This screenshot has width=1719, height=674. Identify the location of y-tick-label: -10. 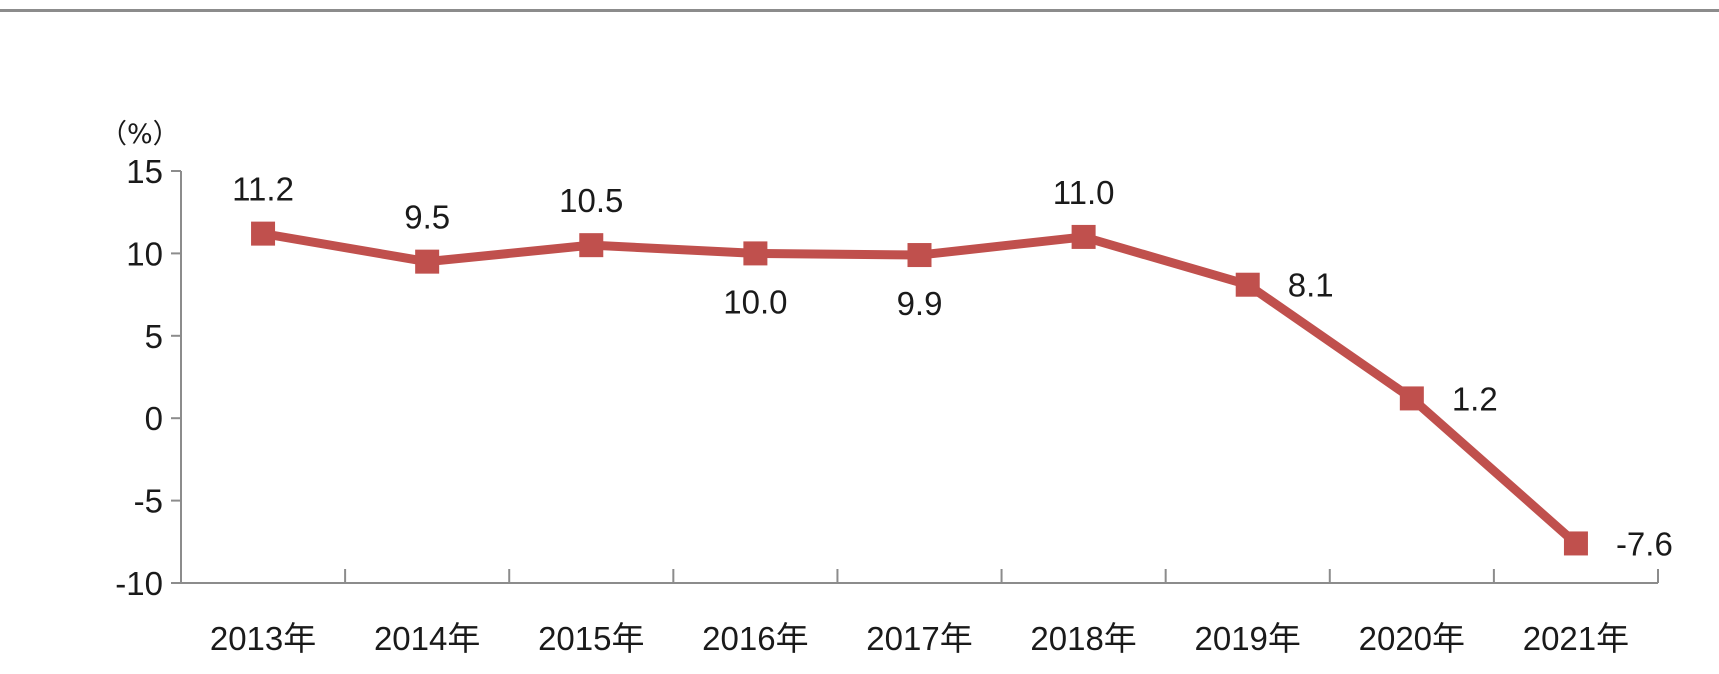
(139, 583).